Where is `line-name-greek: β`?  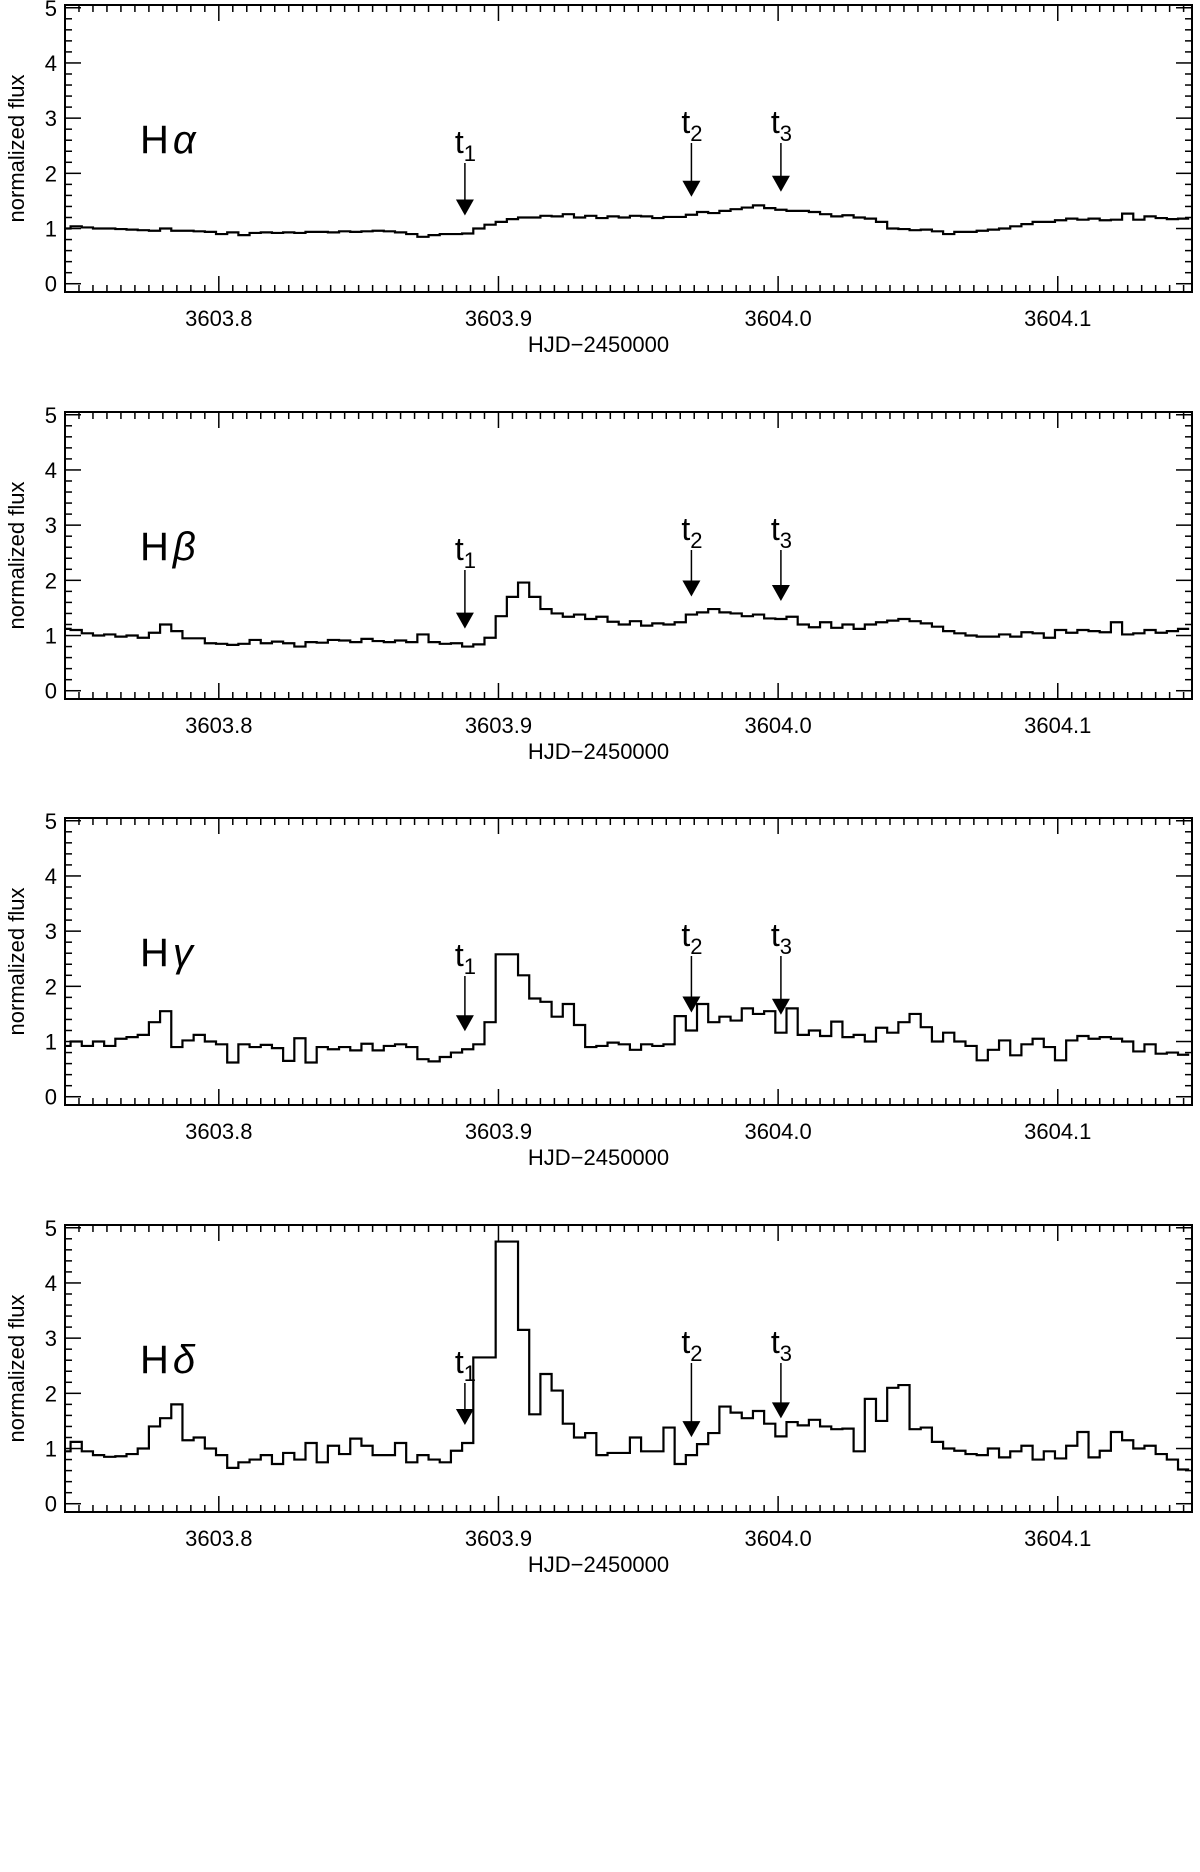
line-name-greek: β is located at coordinates (184, 547).